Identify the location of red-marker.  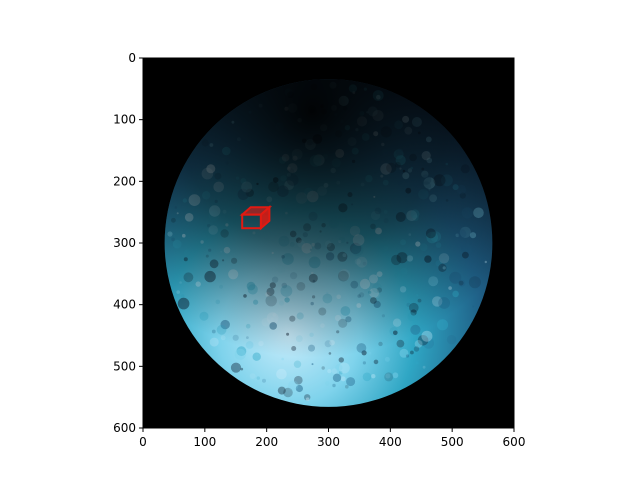
(256, 218).